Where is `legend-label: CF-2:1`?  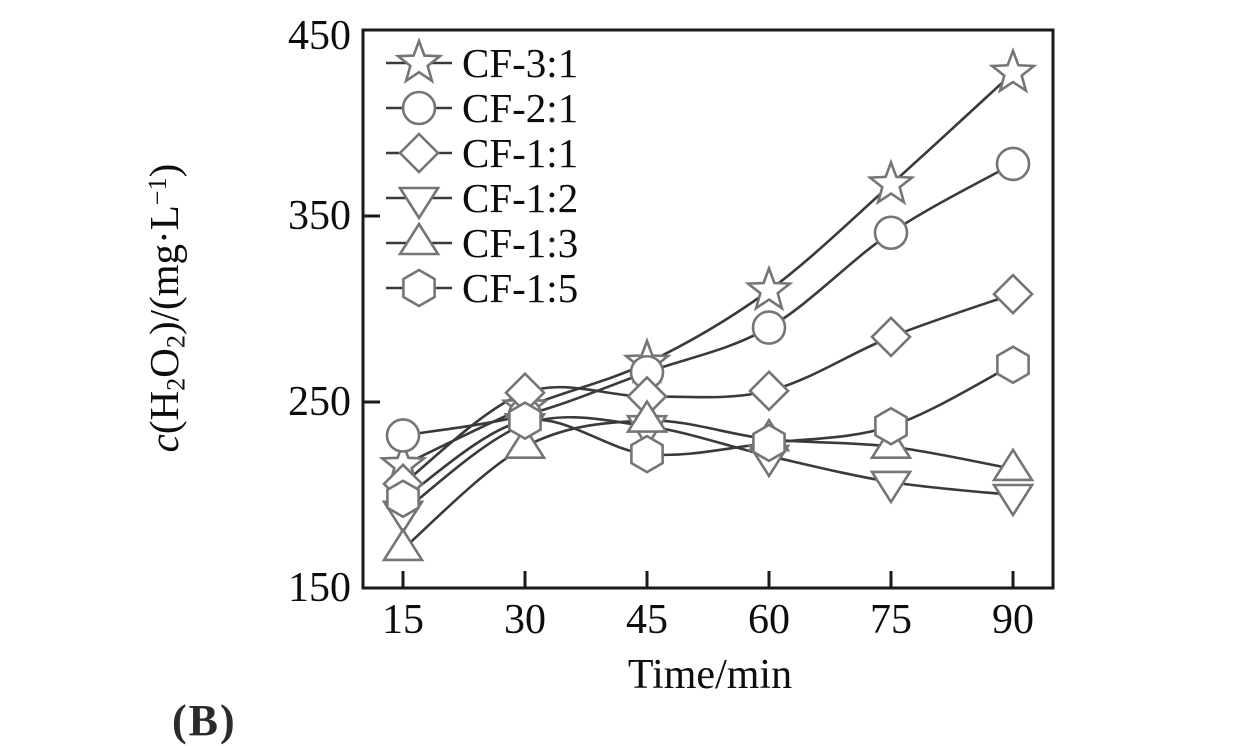 legend-label: CF-2:1 is located at coordinates (520, 108).